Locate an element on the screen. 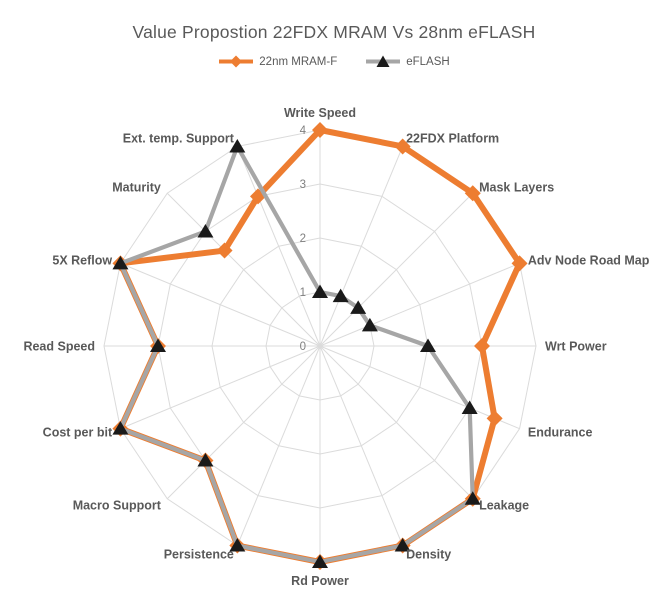 Image resolution: width=668 pixels, height=604 pixels. axis-label-22fdx-platform: 22FDX Platform is located at coordinates (452, 139).